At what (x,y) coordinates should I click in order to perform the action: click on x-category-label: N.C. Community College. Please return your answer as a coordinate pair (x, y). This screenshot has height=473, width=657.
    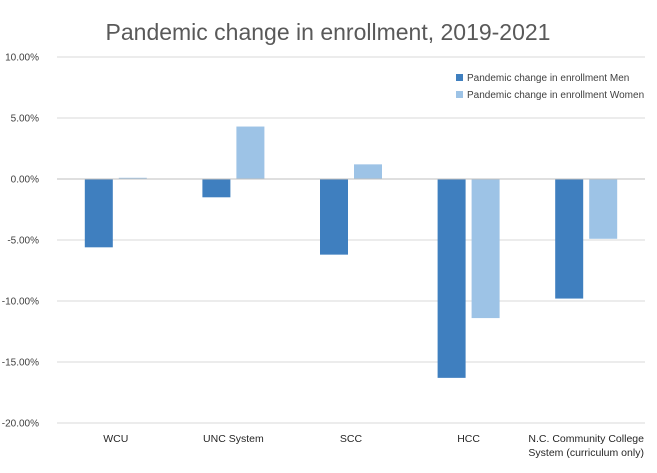
    Looking at the image, I should click on (586, 439).